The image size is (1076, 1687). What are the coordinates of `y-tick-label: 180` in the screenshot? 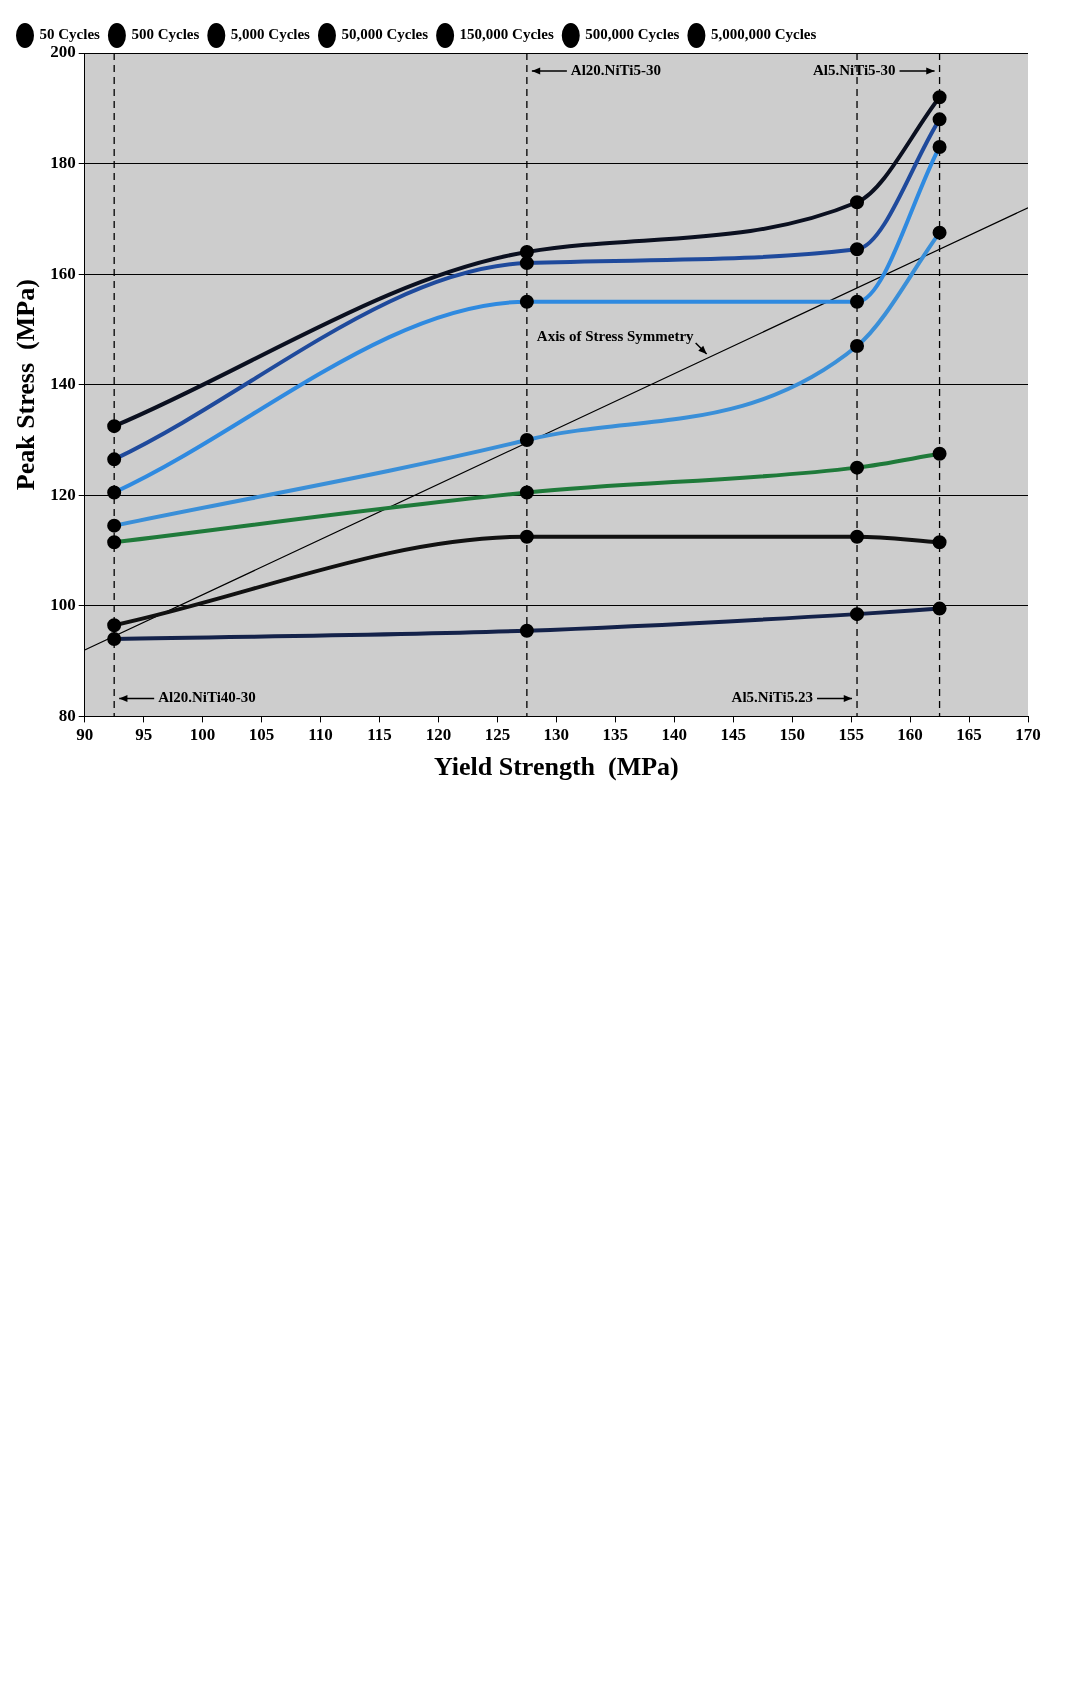 It's located at (63, 162).